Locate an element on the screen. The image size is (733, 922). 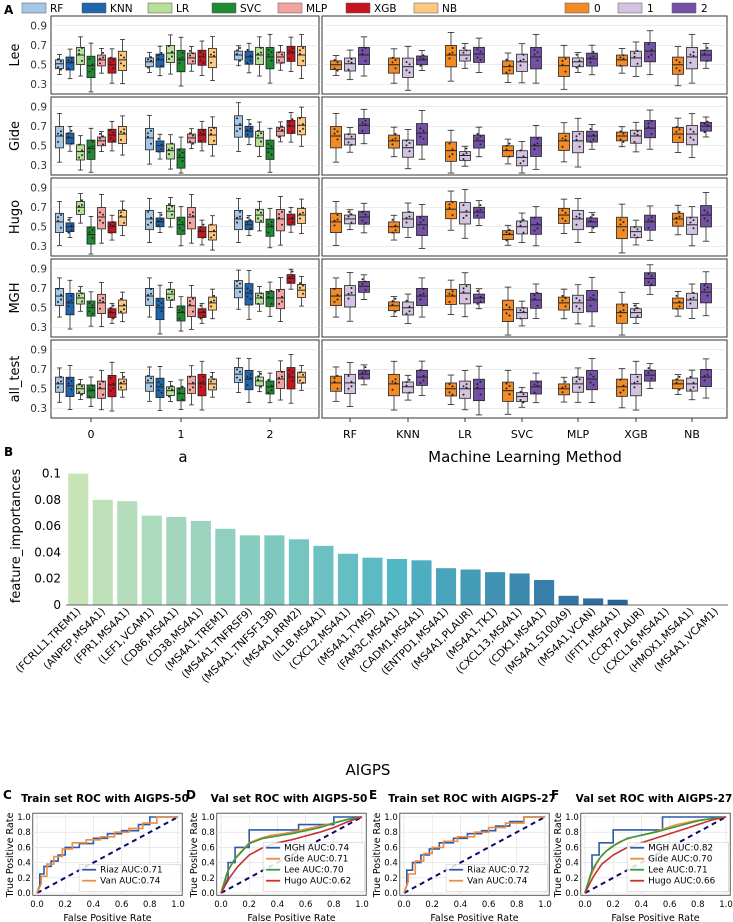
axes-frame-right is located at coordinates (524, 298).